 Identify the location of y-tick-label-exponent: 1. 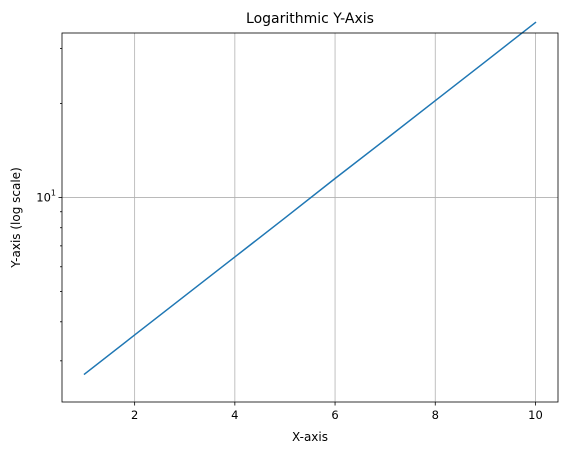
(53, 192).